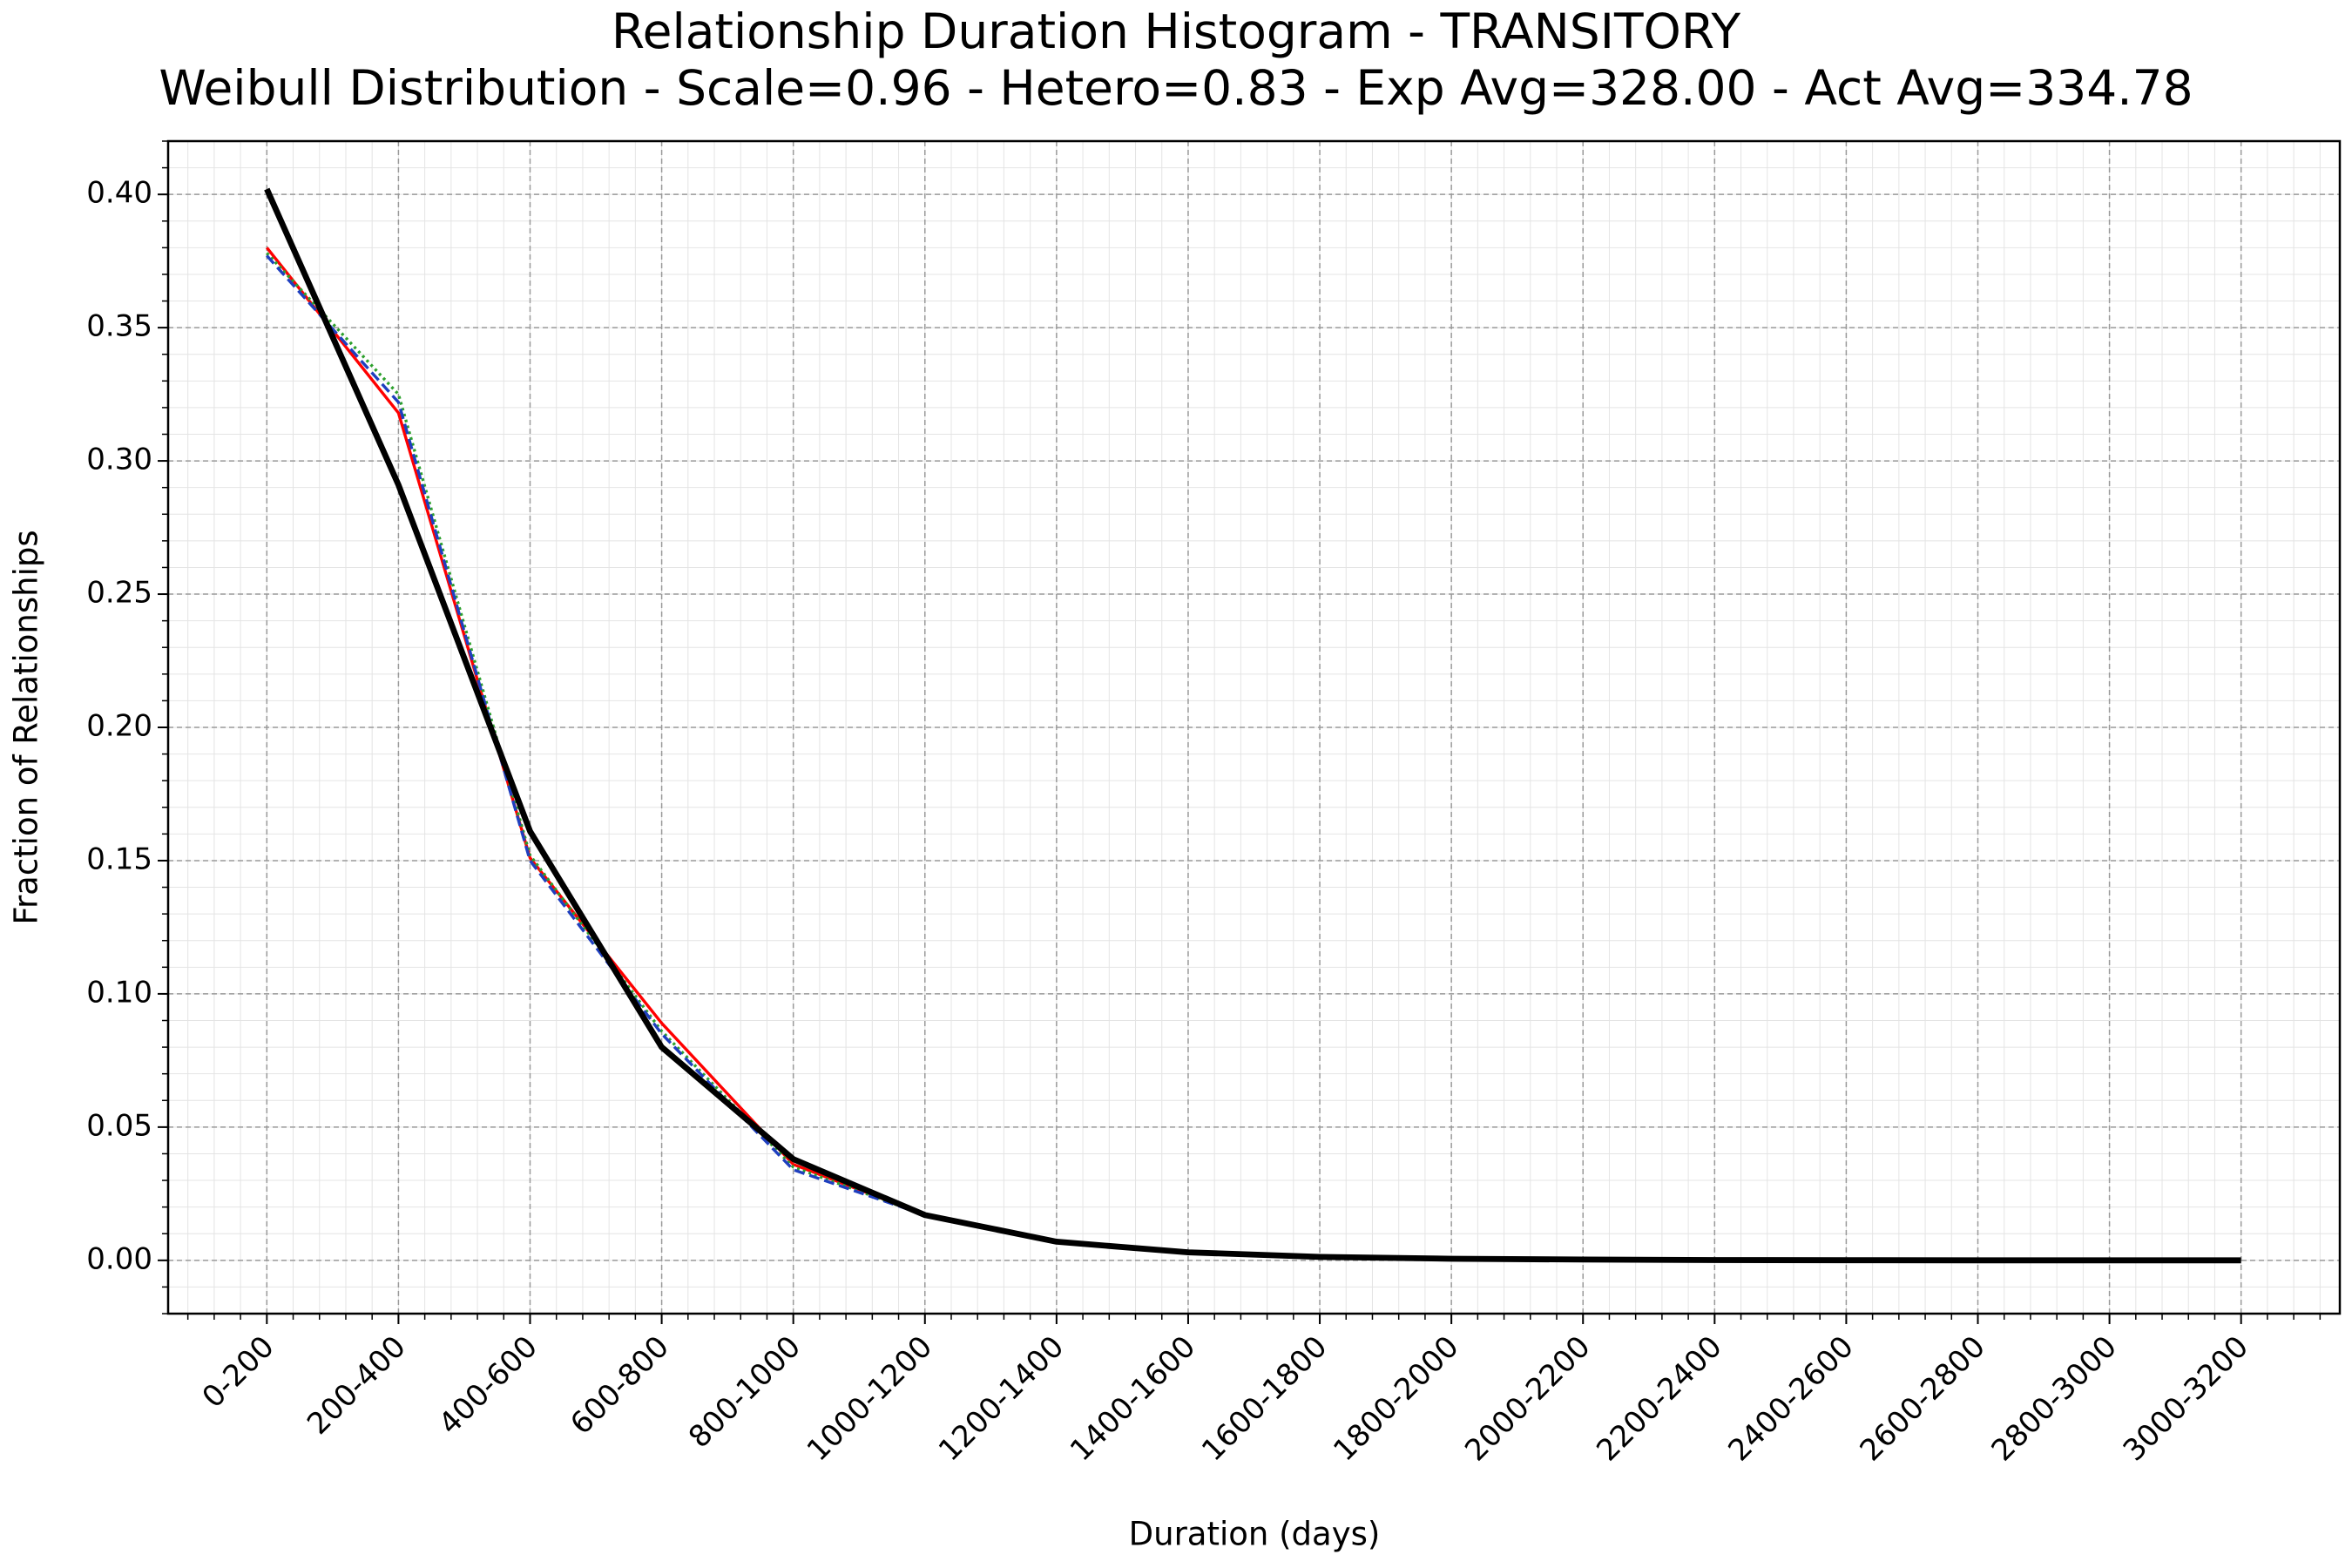  What do you see at coordinates (1396, 1398) in the screenshot?
I see `x-tick-label: 1800-2000` at bounding box center [1396, 1398].